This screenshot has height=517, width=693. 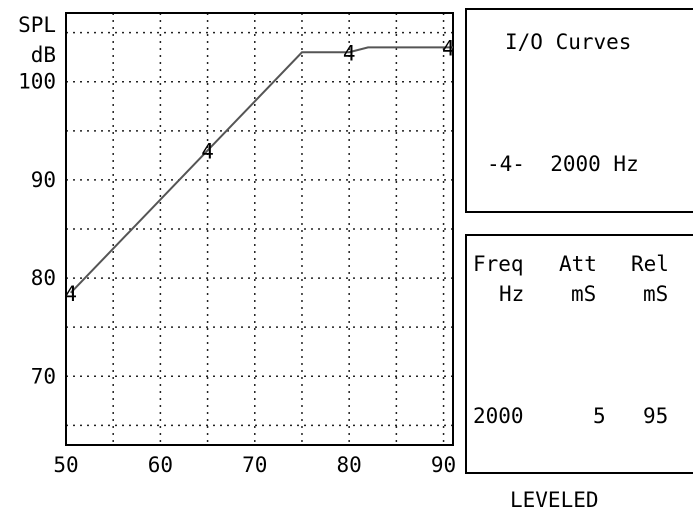 I want to click on x-tick-labels: 50 60 70 80 90, so click(x=254, y=465).